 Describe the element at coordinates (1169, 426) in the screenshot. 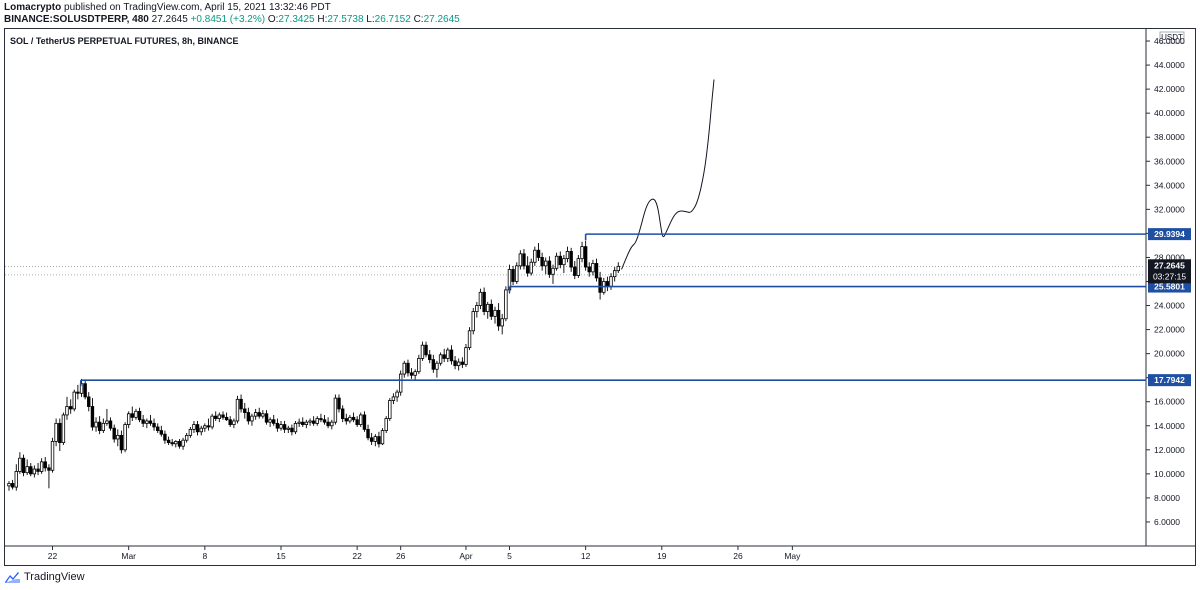

I see `y-tick-label: 14.0000` at that location.